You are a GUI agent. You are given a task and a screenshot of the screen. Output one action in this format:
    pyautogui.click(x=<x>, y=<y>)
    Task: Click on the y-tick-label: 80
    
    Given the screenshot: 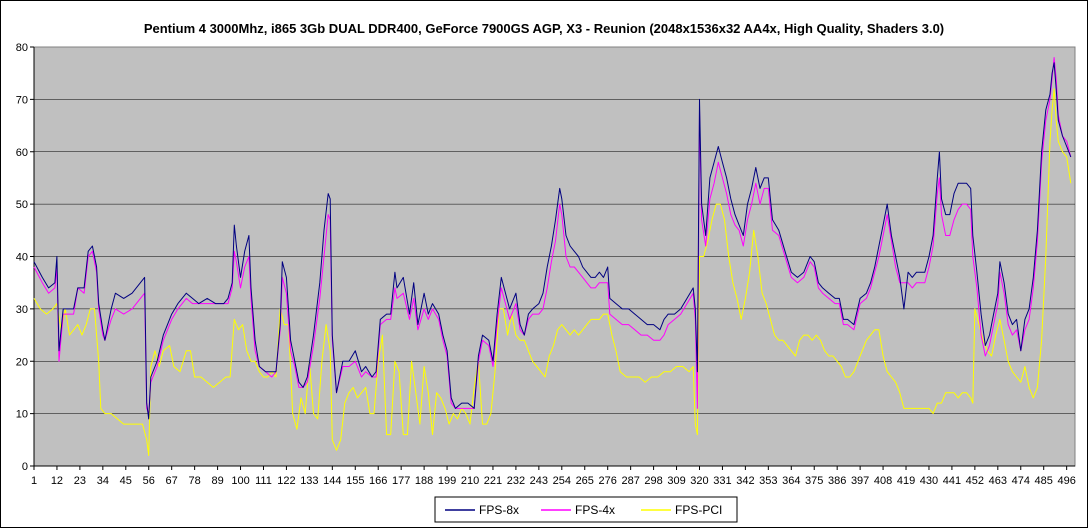 What is the action you would take?
    pyautogui.click(x=22, y=48)
    